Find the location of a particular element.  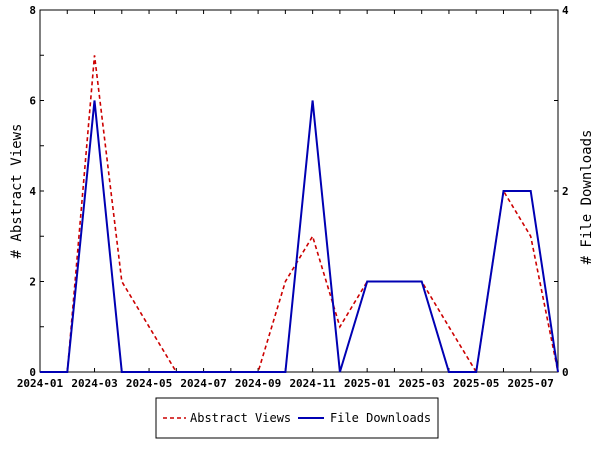

y-axis-title: # Abstract Views is located at coordinates (17, 191).